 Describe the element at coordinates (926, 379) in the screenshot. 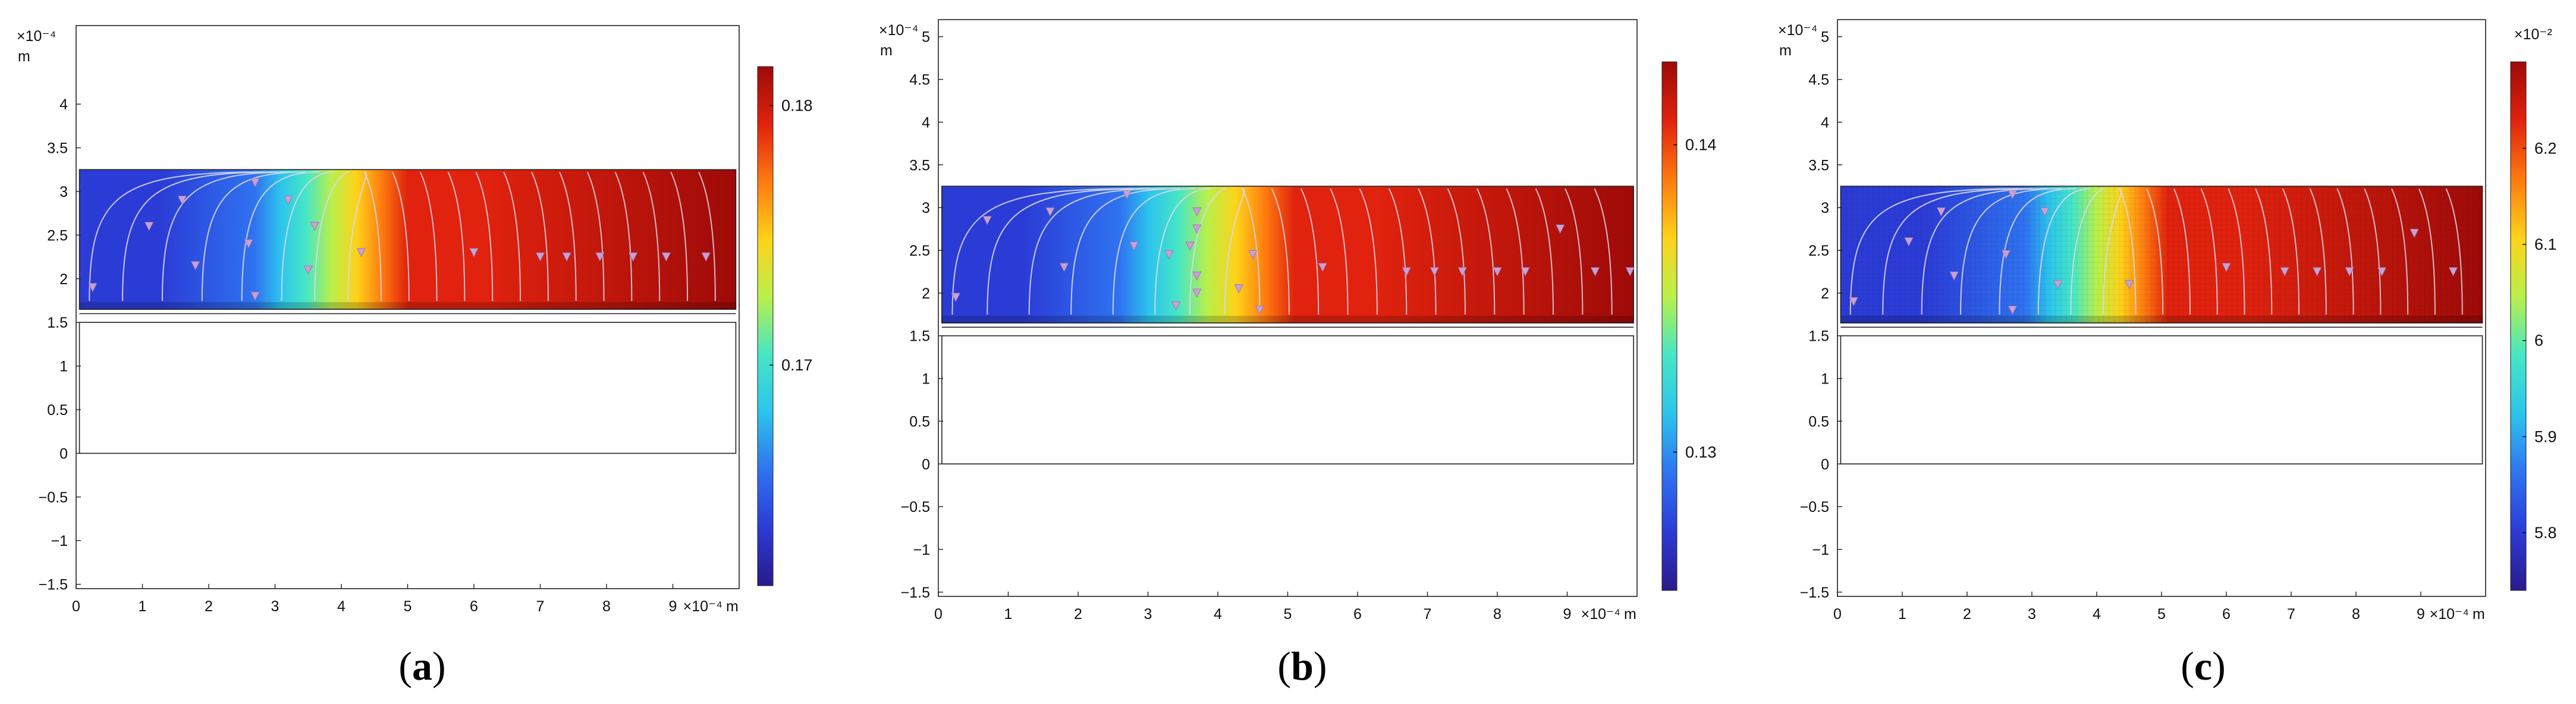

I see `y-tick-label: 1` at that location.